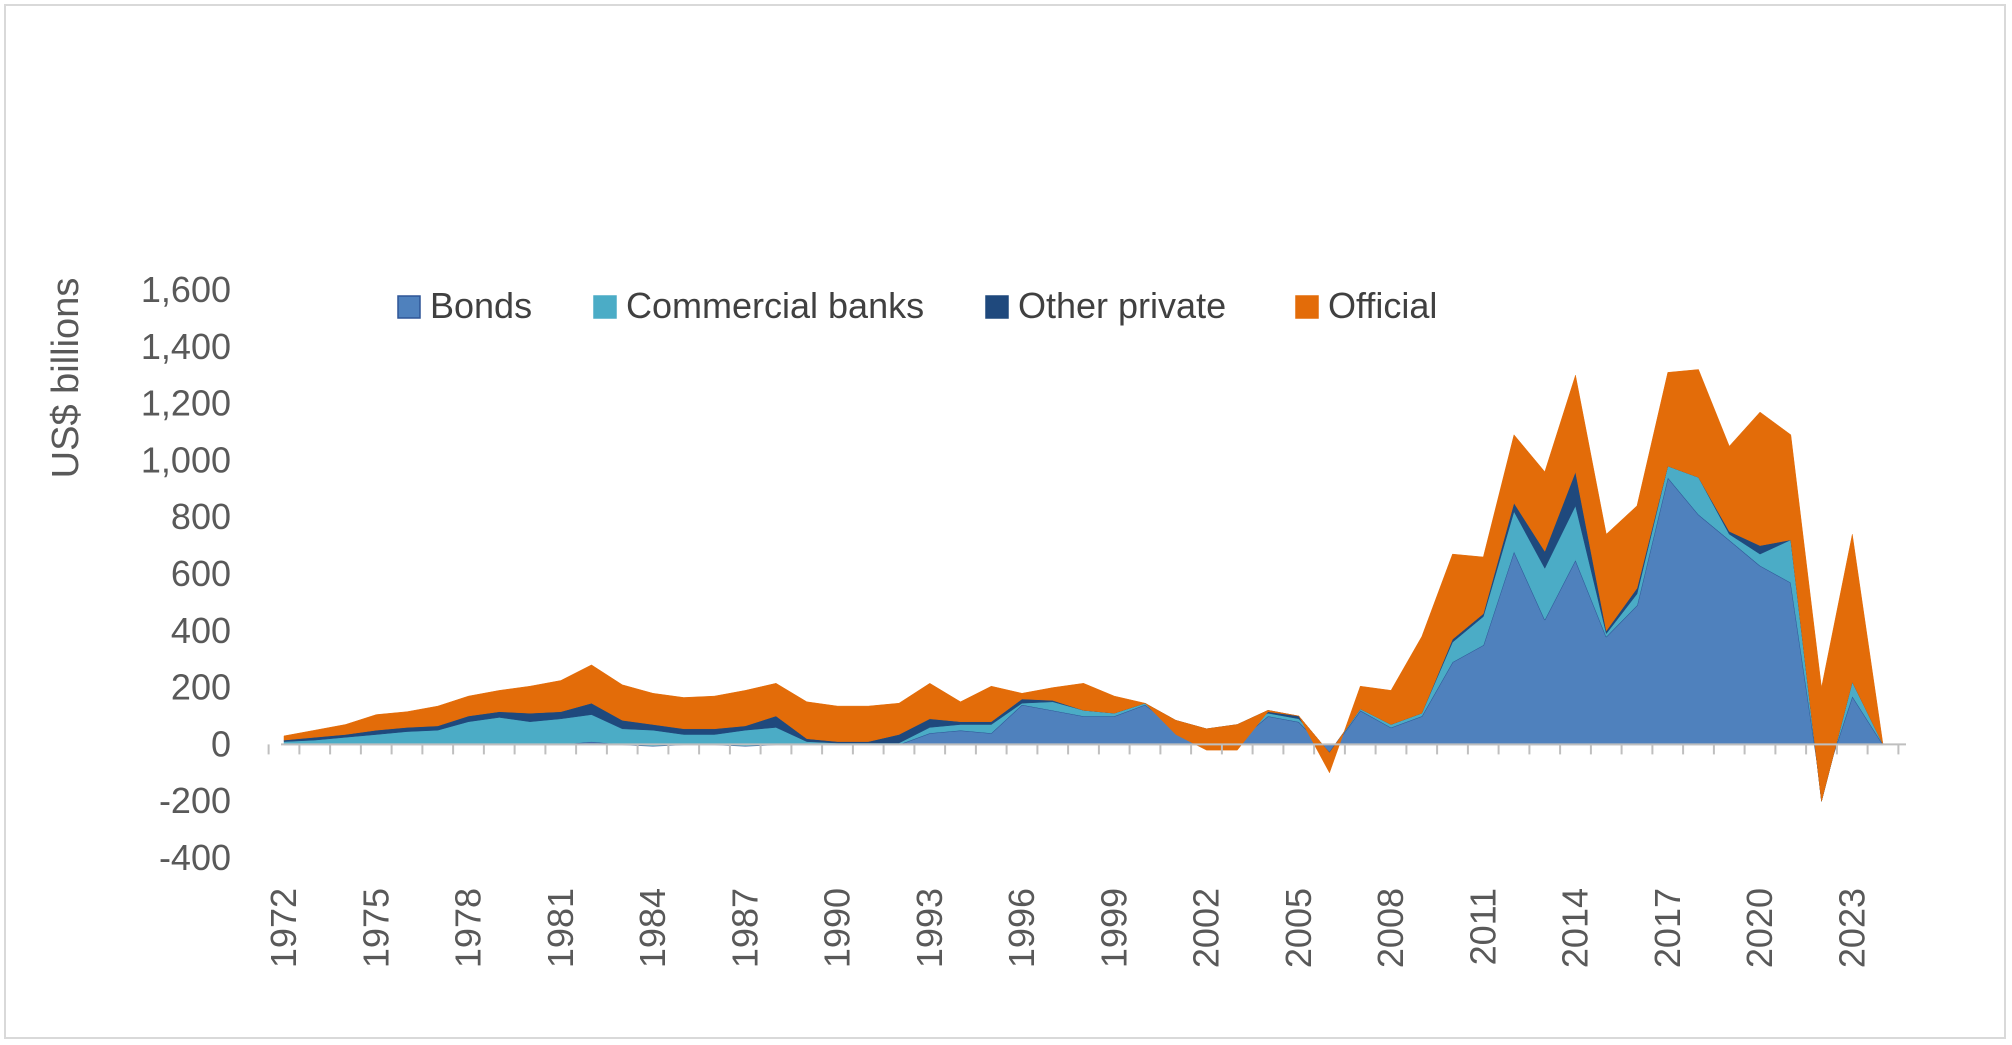 This screenshot has height=1045, width=2012. What do you see at coordinates (195, 800) in the screenshot?
I see `y-tick-label: -200` at bounding box center [195, 800].